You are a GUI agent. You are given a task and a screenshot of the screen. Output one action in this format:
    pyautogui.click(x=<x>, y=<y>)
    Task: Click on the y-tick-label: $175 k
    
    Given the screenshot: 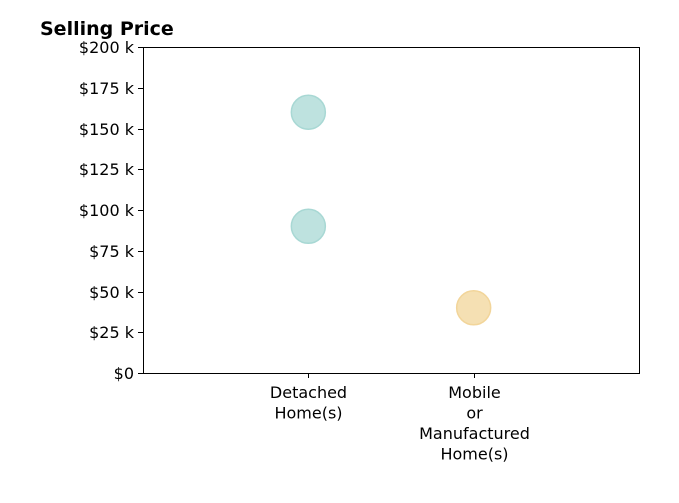 What is the action you would take?
    pyautogui.click(x=107, y=88)
    